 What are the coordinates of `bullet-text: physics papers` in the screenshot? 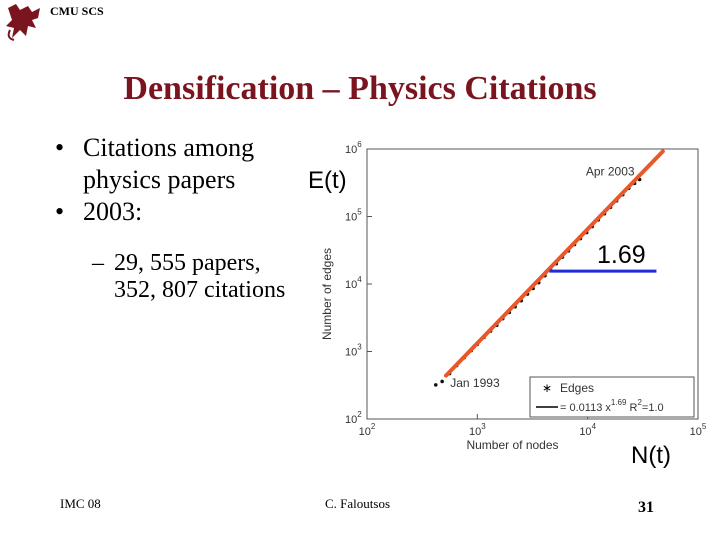 It's located at (159, 179).